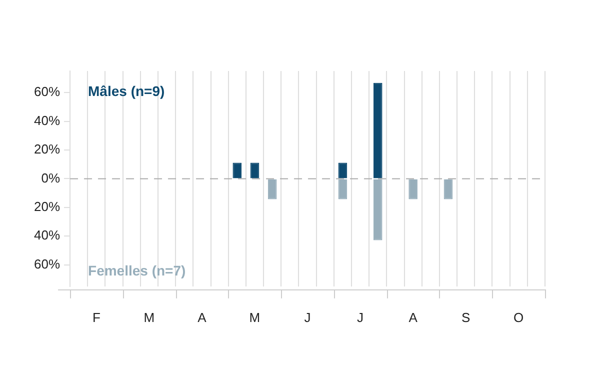  What do you see at coordinates (466, 317) in the screenshot?
I see `x-tick-label: S` at bounding box center [466, 317].